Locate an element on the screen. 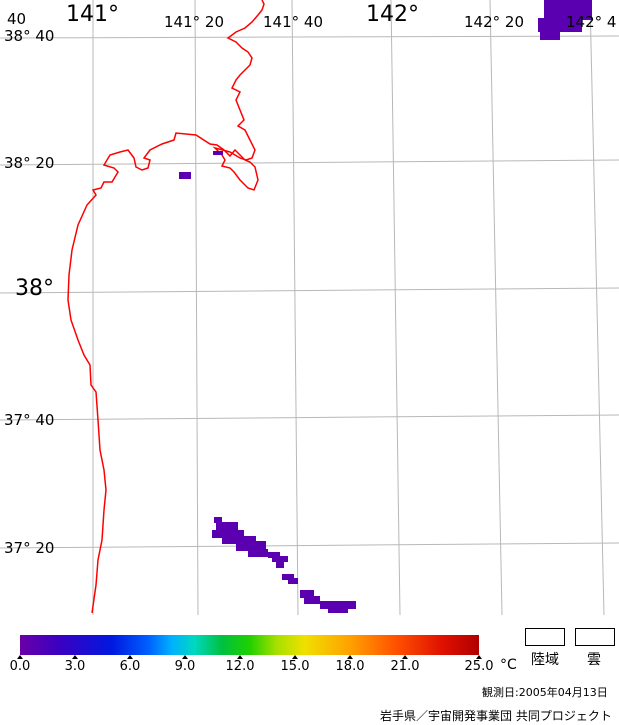 The image size is (619, 725). colorbar-unit: °C is located at coordinates (508, 665).